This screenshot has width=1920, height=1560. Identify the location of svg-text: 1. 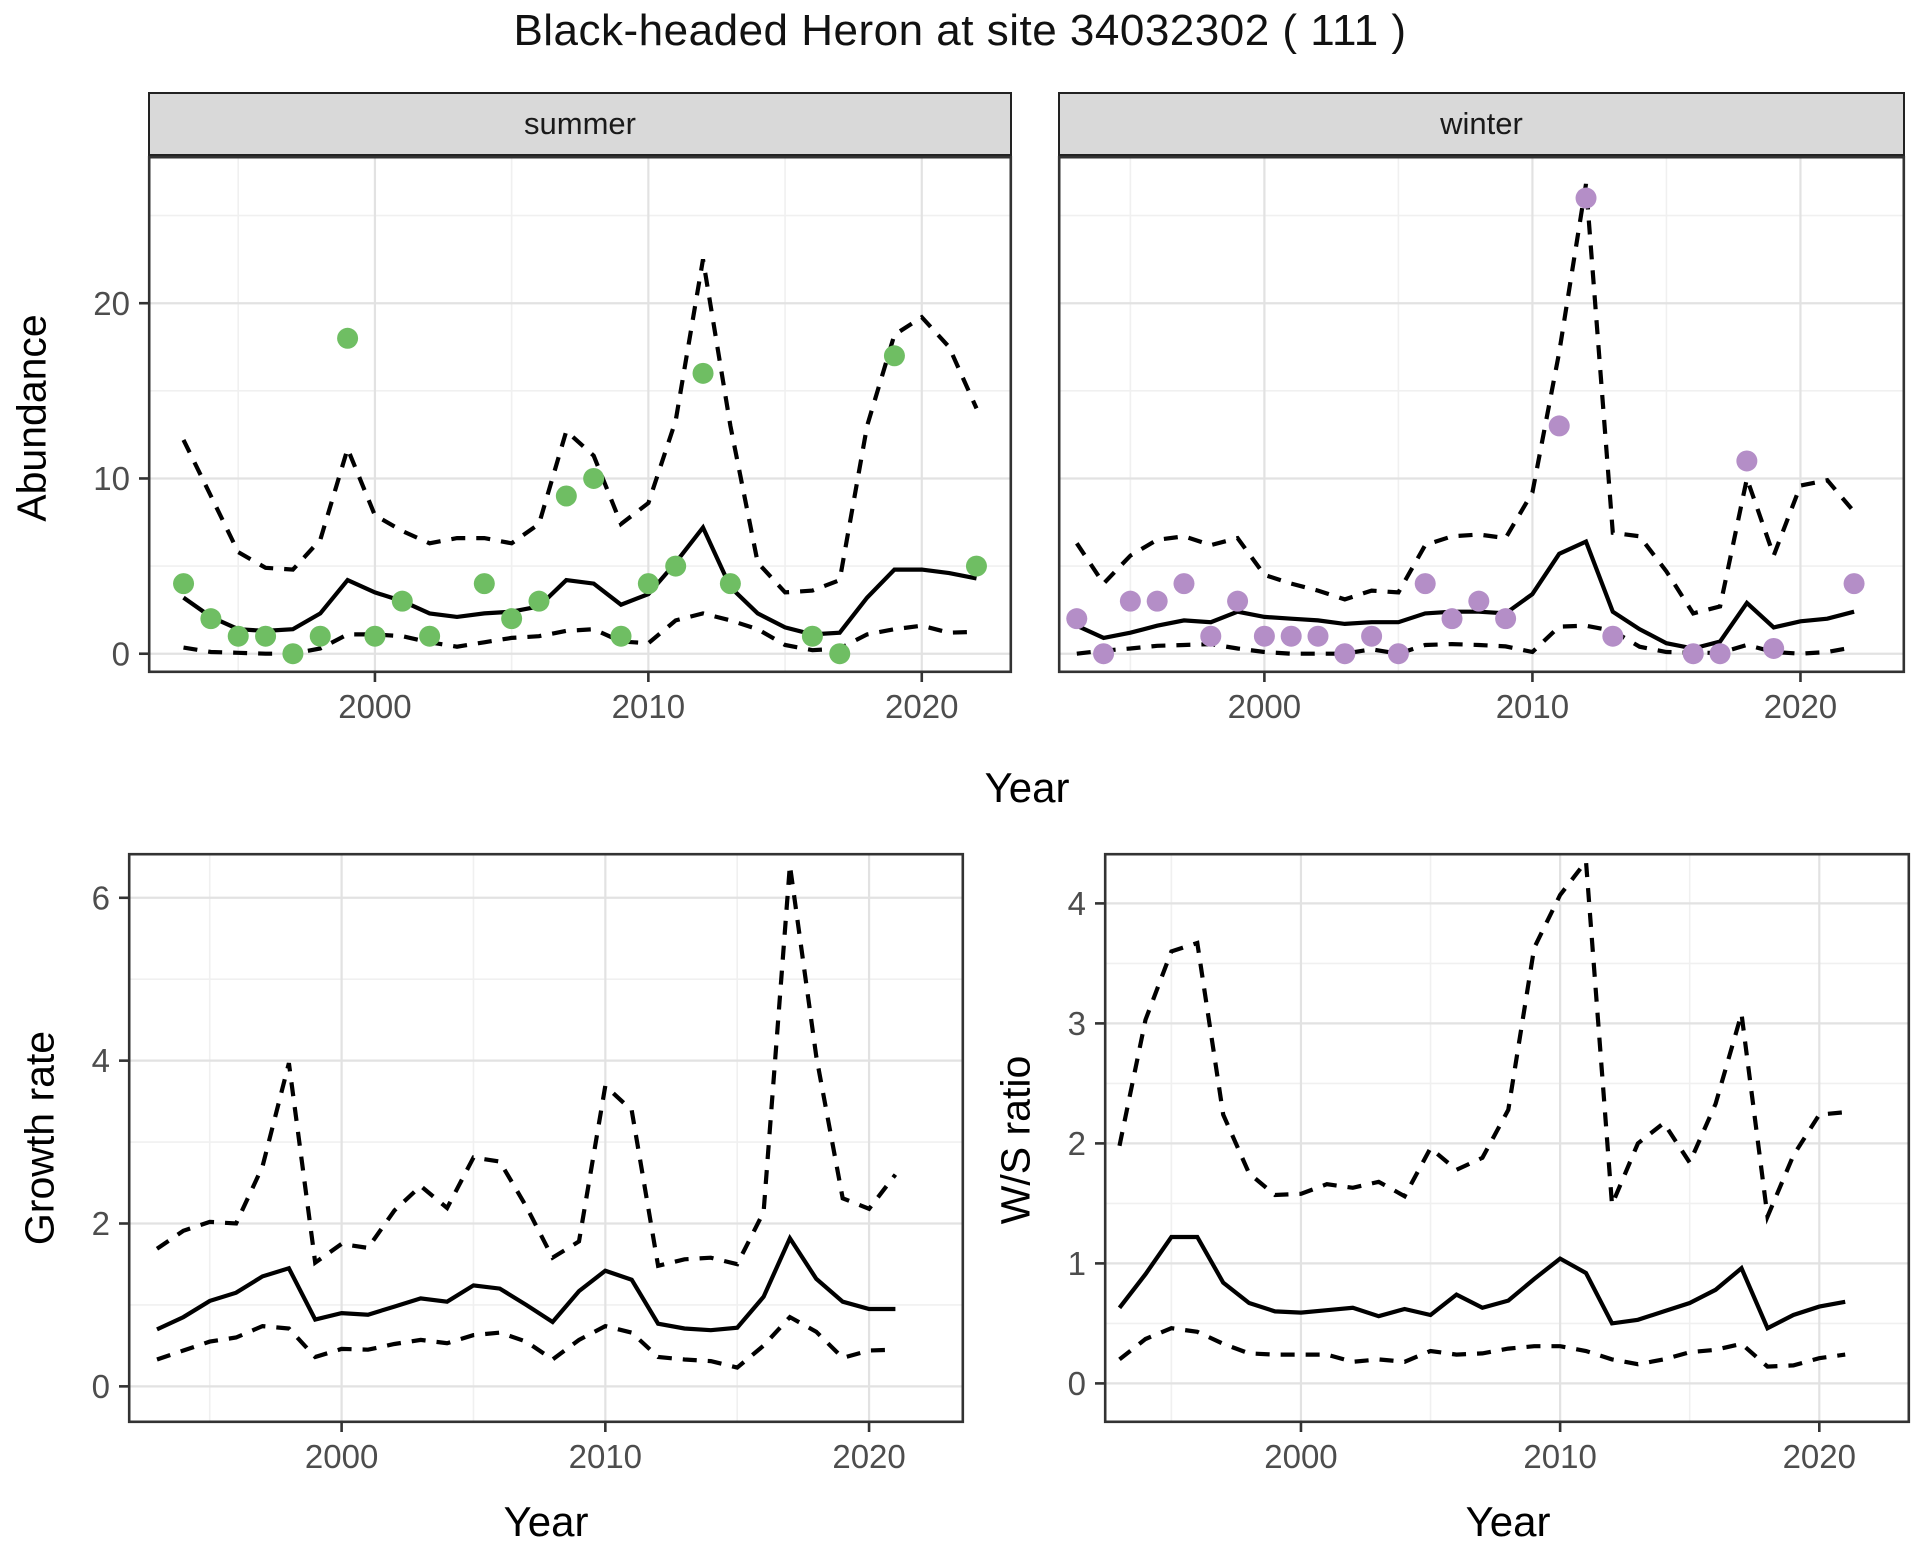
(1077, 1263).